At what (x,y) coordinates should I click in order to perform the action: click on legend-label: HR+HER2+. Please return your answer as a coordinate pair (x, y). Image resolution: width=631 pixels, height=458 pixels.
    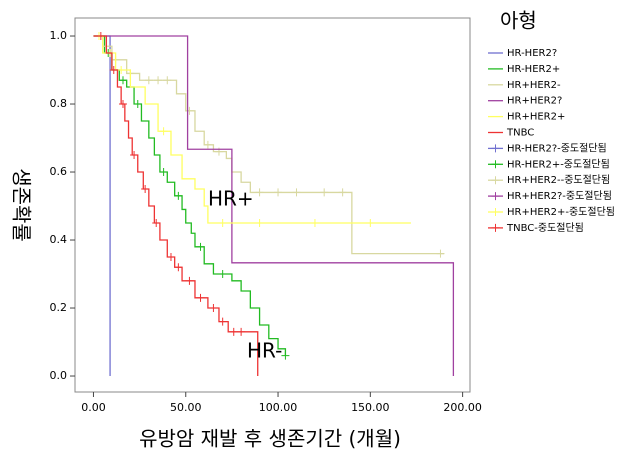
    Looking at the image, I should click on (536, 117).